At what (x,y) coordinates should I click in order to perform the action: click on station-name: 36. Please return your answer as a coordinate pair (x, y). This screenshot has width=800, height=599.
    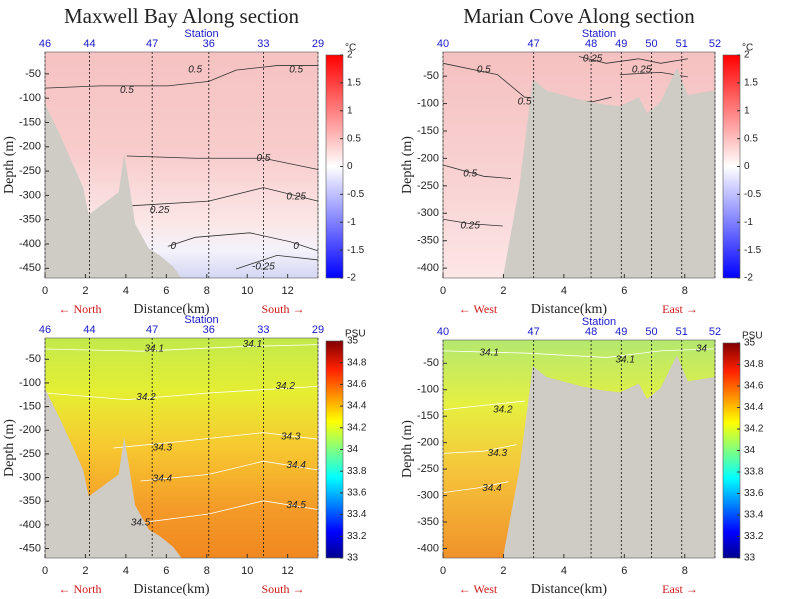
    Looking at the image, I should click on (209, 330).